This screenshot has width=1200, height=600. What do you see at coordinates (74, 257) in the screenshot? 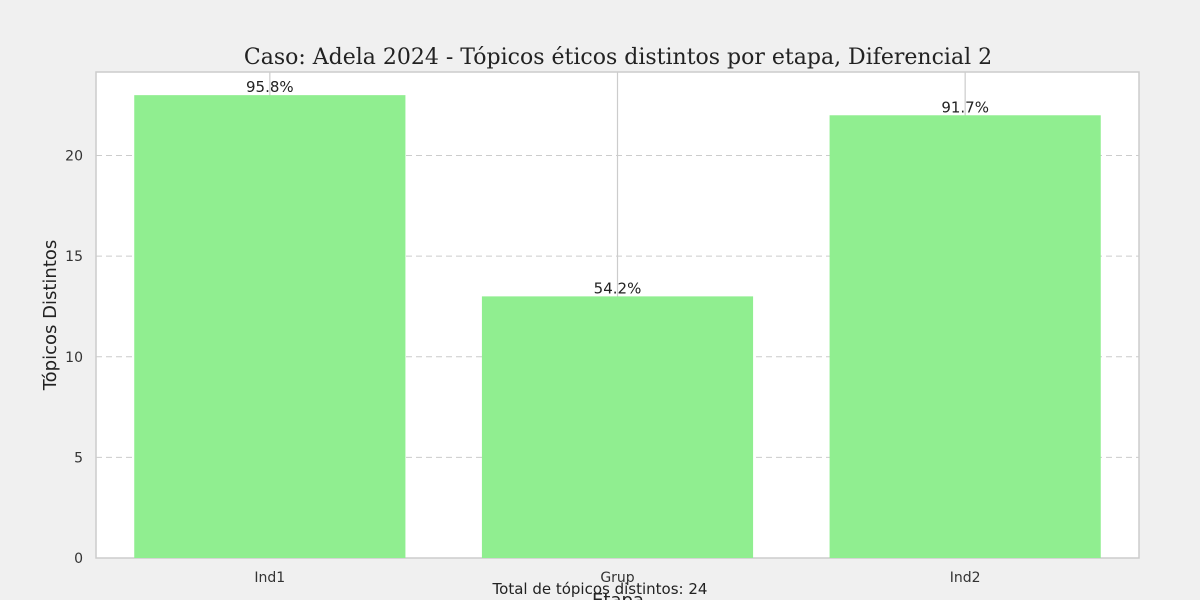
I see `y-tick-label: 15` at bounding box center [74, 257].